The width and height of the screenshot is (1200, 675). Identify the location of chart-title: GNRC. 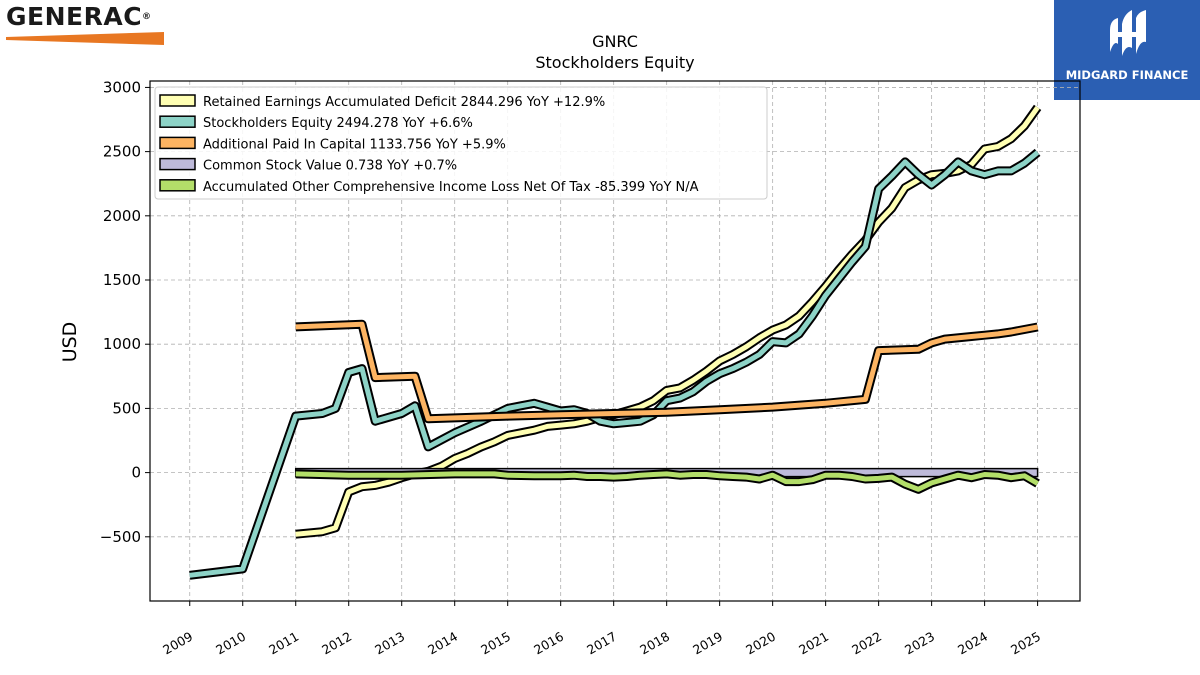
(615, 41).